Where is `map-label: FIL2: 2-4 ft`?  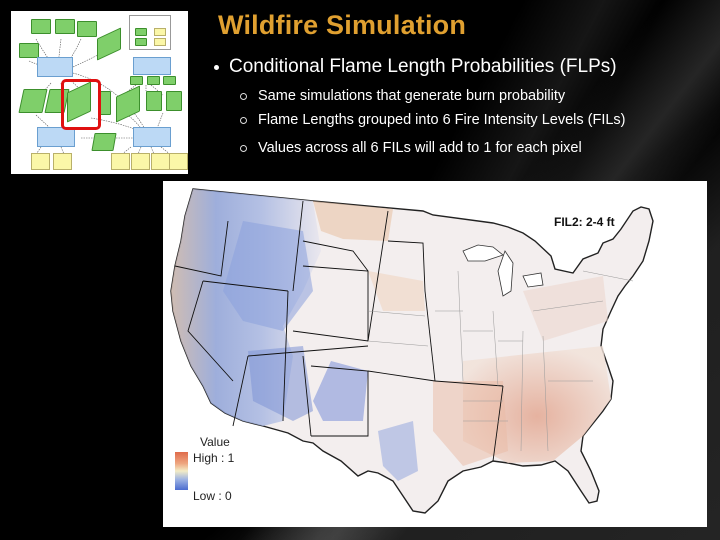
map-label: FIL2: 2-4 ft is located at coordinates (584, 222).